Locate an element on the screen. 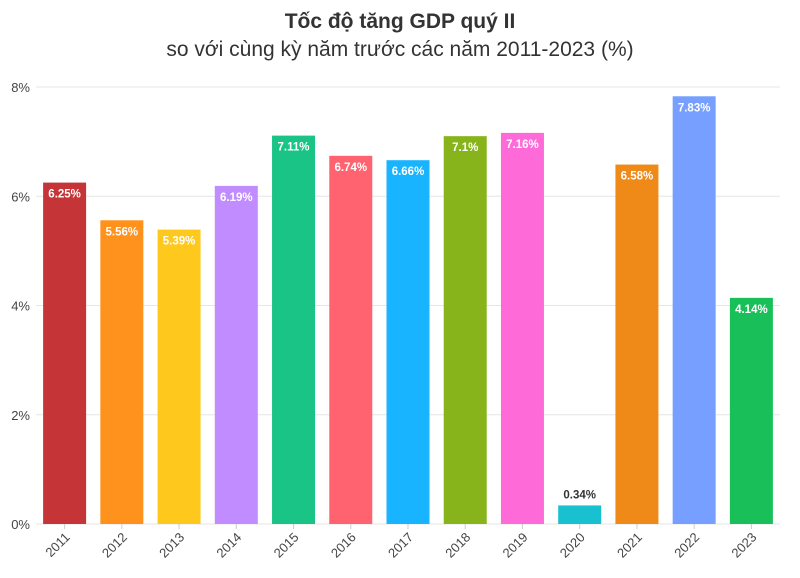  data-label: 6.19% is located at coordinates (236, 198).